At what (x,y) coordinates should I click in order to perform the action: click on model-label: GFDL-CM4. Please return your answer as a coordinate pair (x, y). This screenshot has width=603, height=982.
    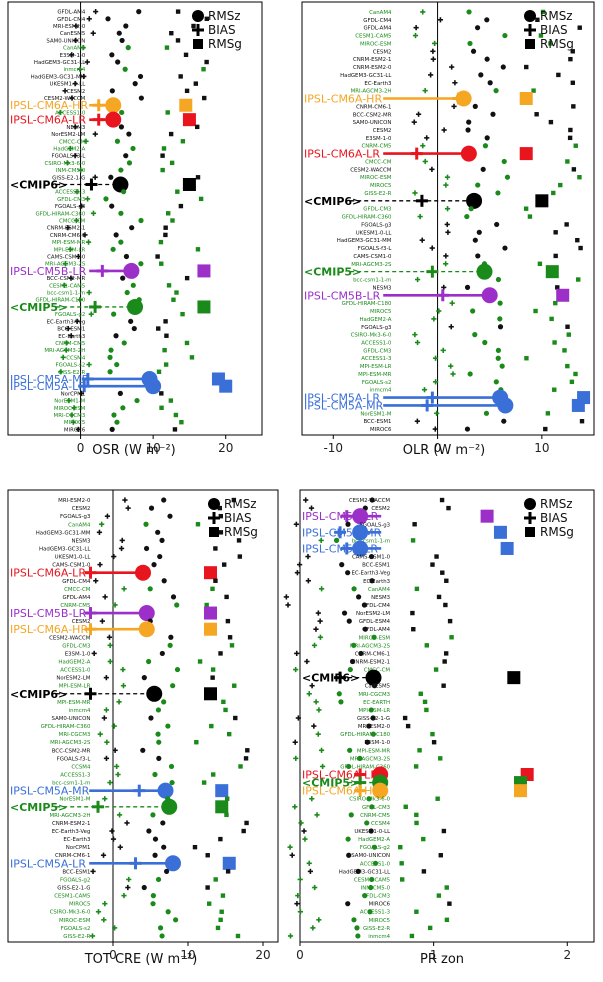
    Looking at the image, I should click on (377, 21).